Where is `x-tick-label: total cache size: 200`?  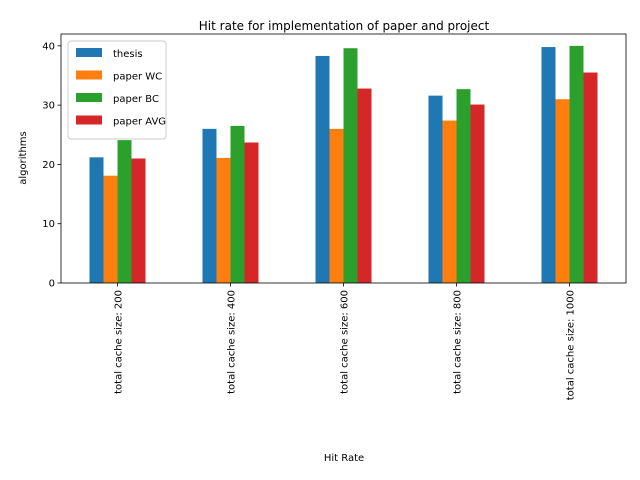
x-tick-label: total cache size: 200 is located at coordinates (119, 342).